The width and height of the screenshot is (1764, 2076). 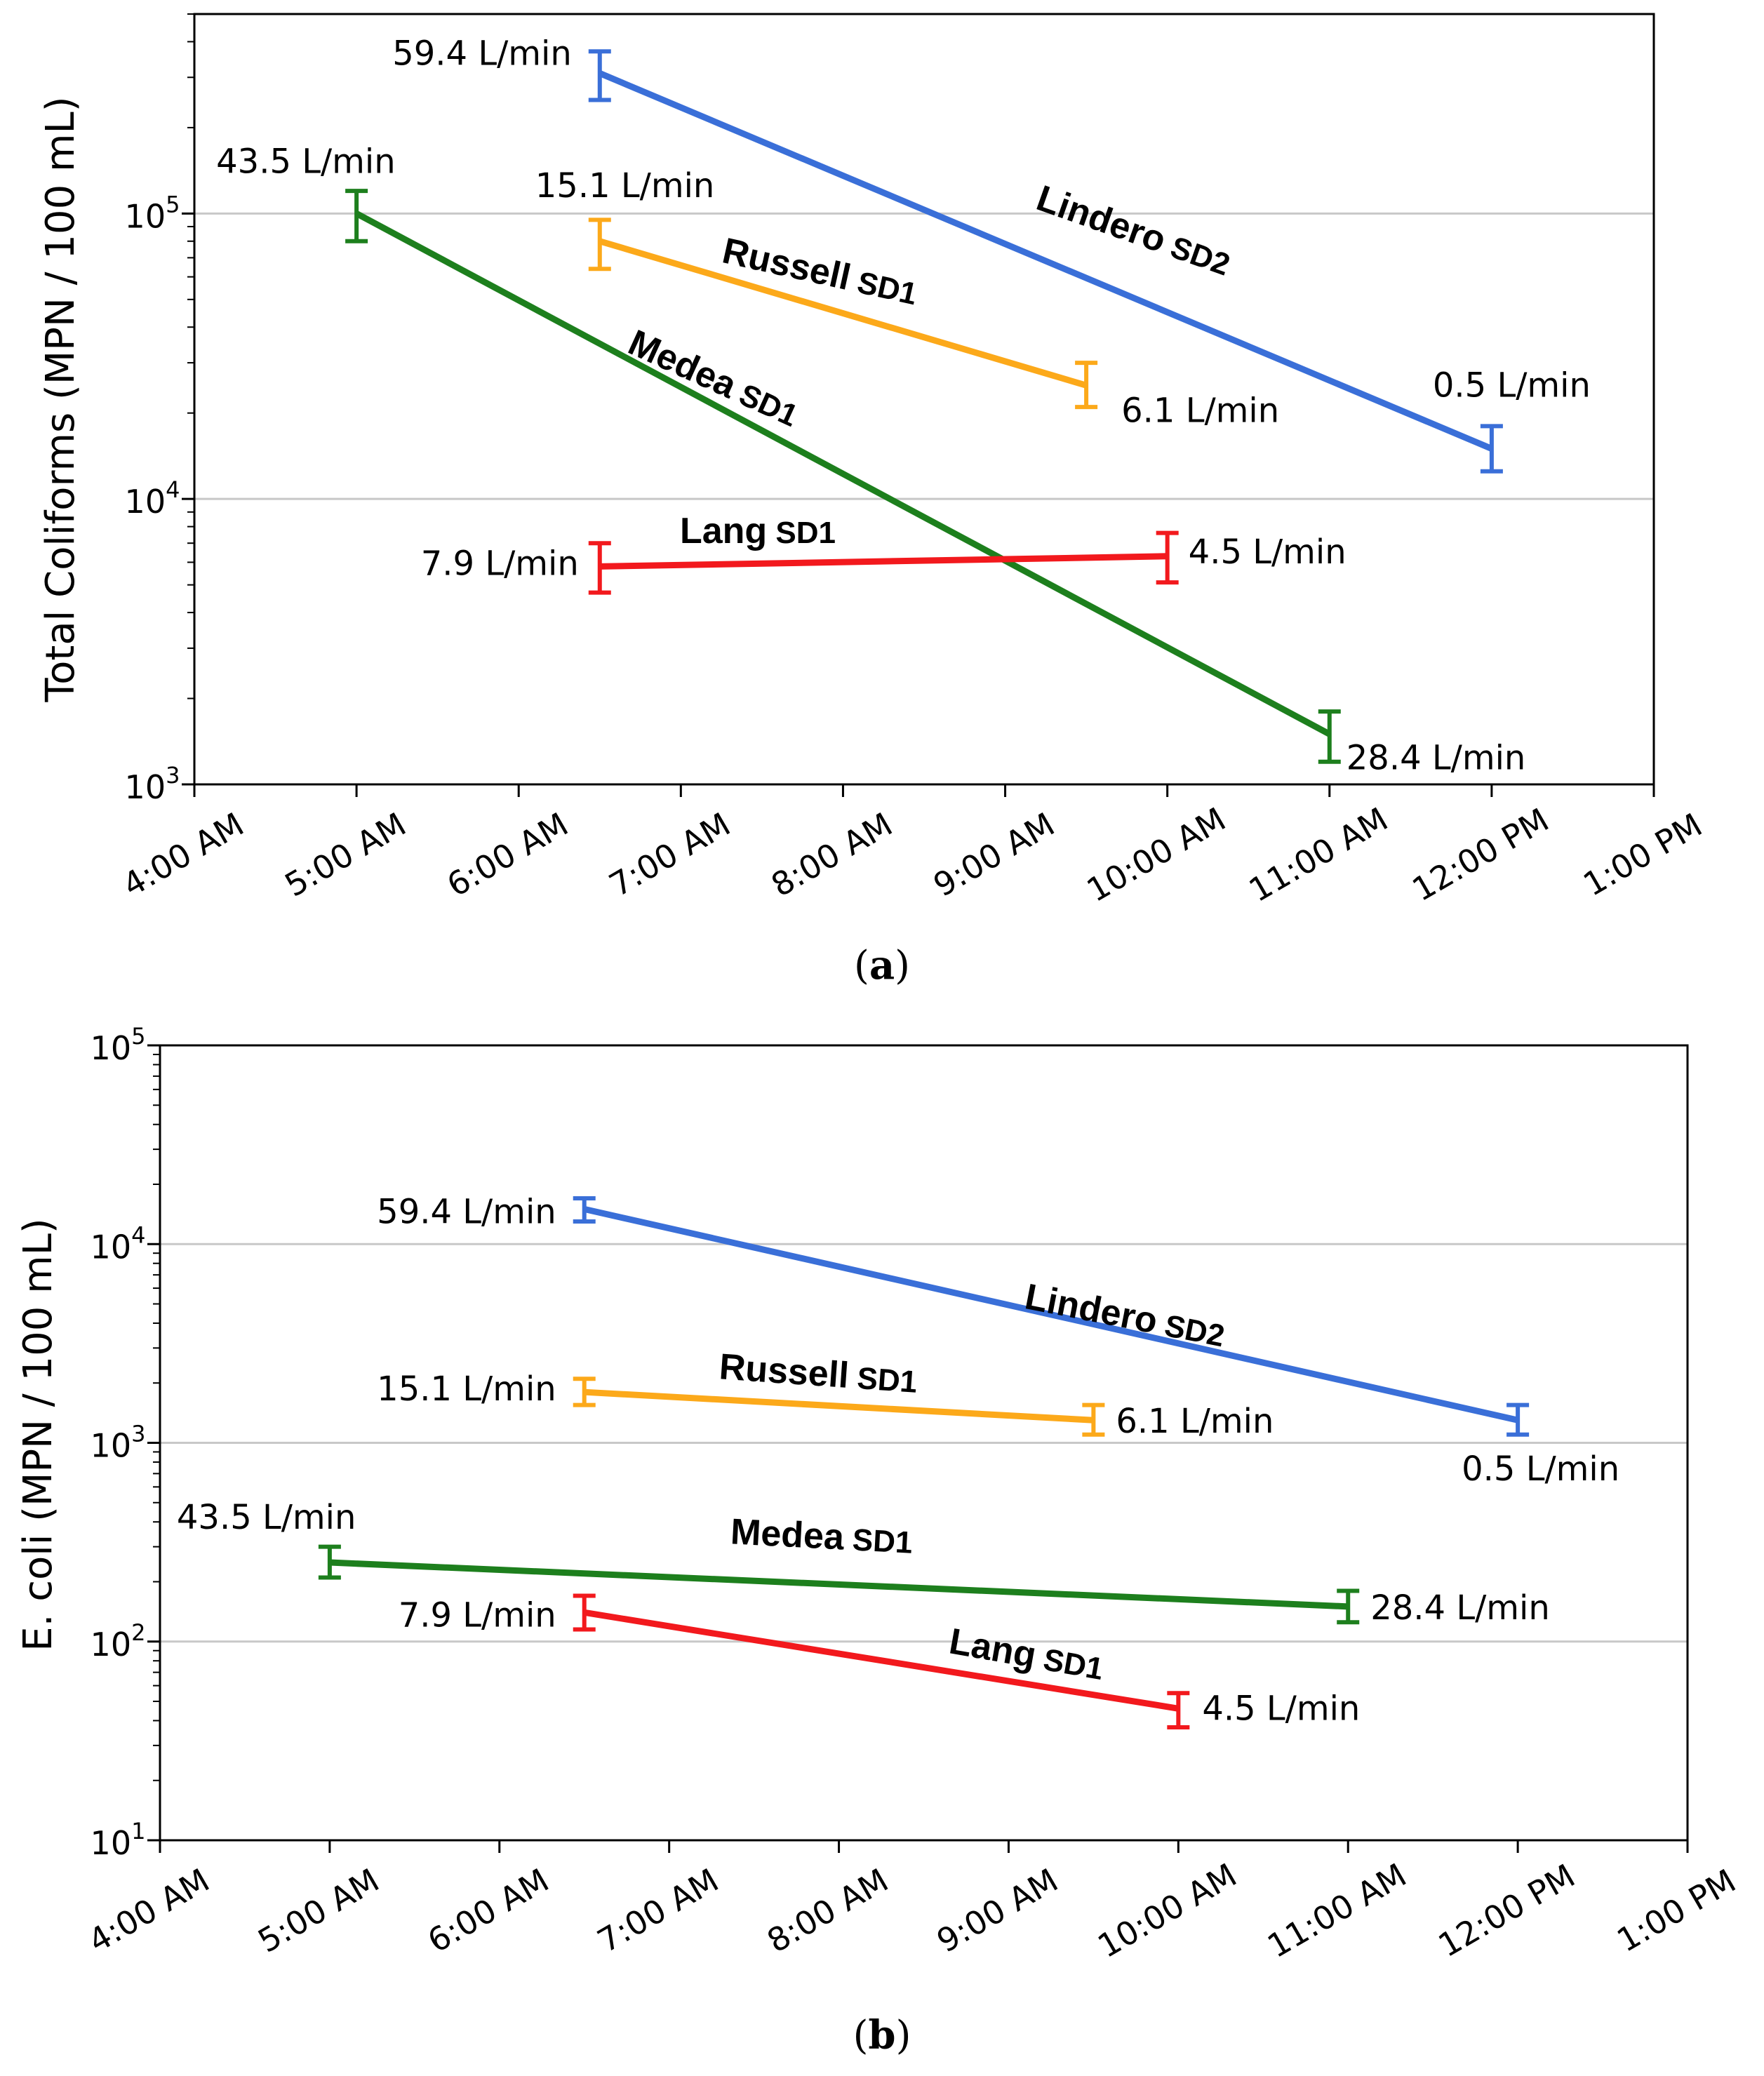 What do you see at coordinates (118, 1840) in the screenshot?
I see `y-tick-label: 10¹` at bounding box center [118, 1840].